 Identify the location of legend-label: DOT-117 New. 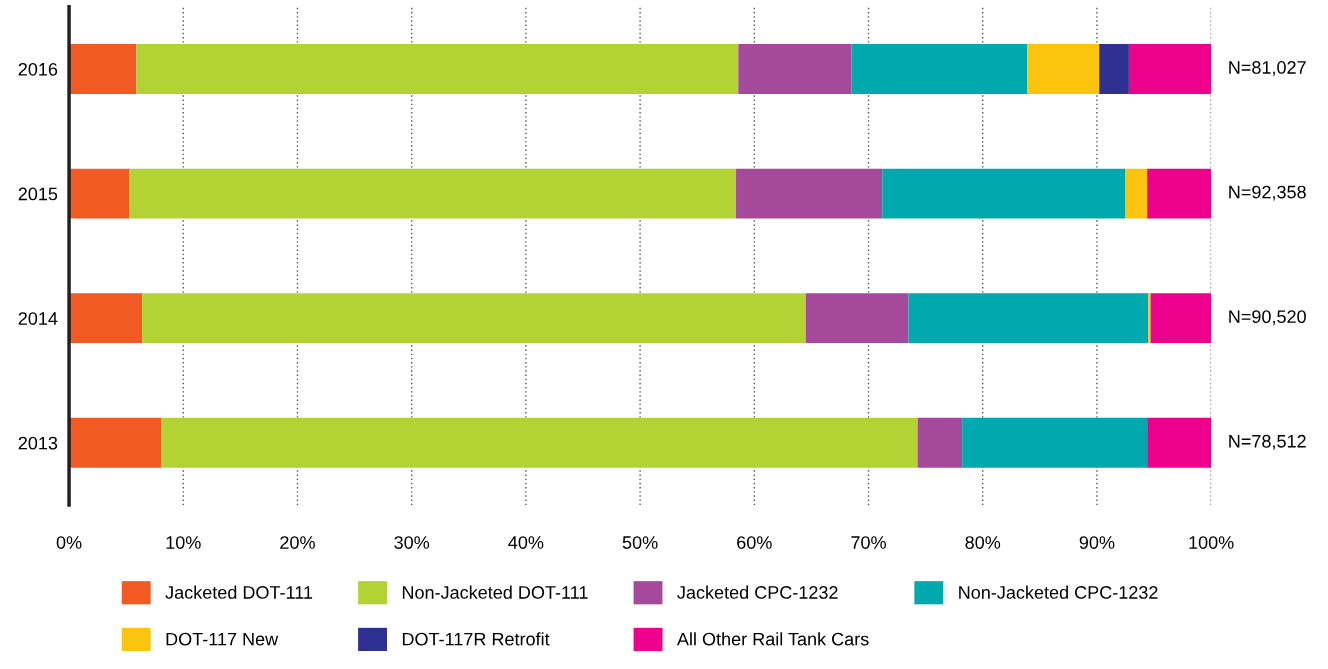
(222, 639).